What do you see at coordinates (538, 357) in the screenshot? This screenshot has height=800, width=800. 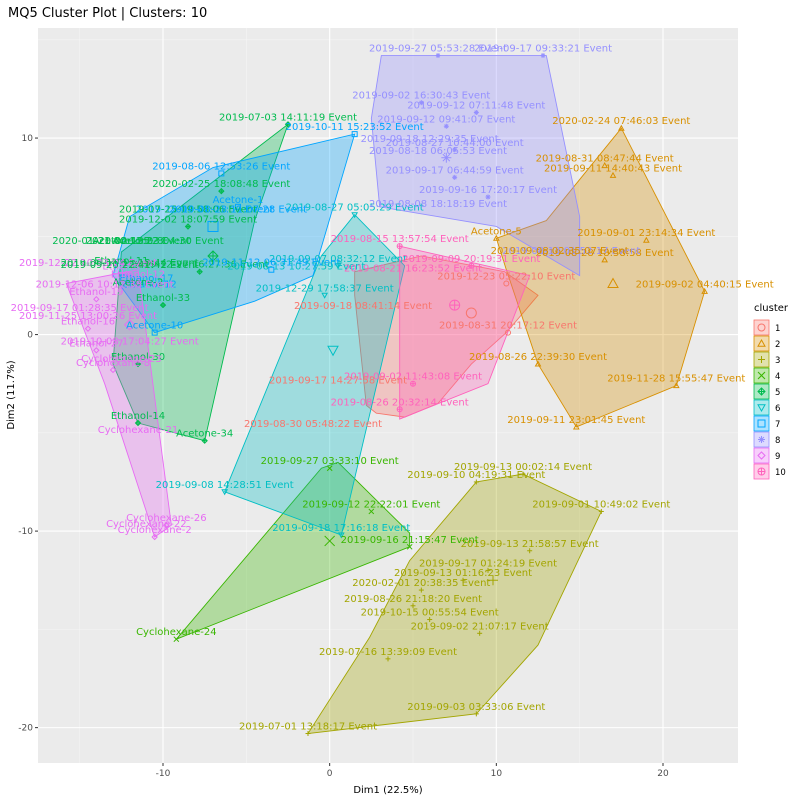 I see `point-label: 2019-08-26 22:39:30 Event` at bounding box center [538, 357].